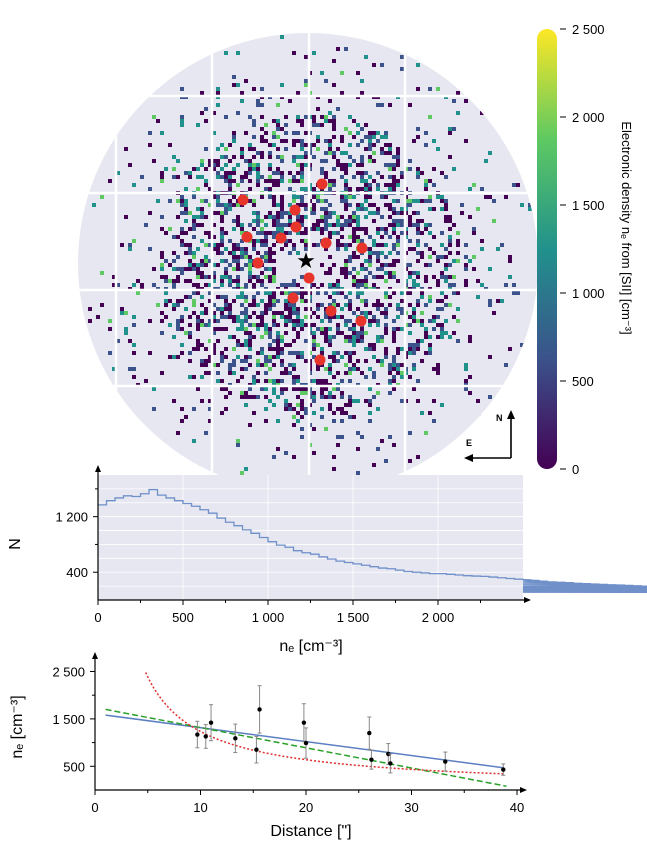  I want to click on data-point, so click(390, 763).